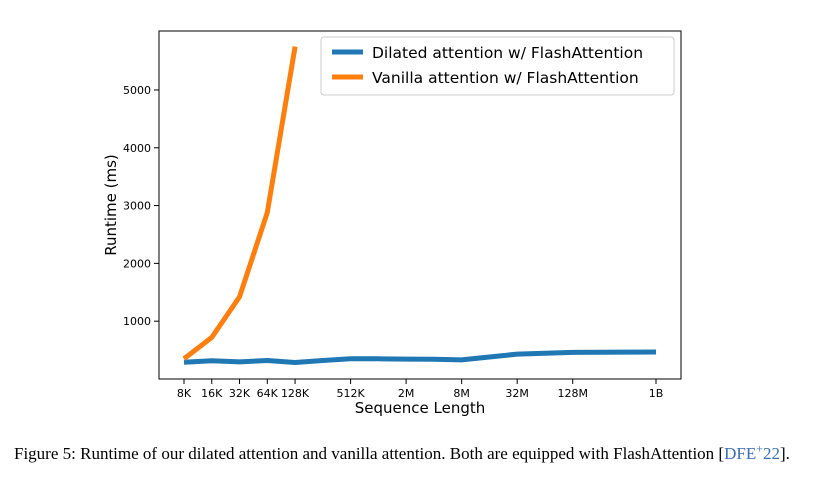  I want to click on x-tick-label: 128K, so click(295, 393).